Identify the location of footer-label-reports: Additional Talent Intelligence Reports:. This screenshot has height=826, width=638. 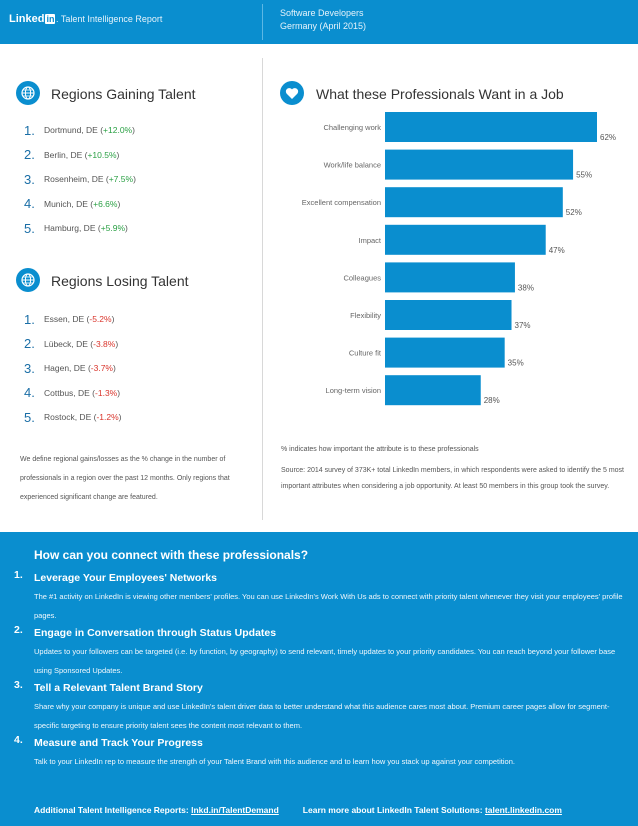
(113, 810).